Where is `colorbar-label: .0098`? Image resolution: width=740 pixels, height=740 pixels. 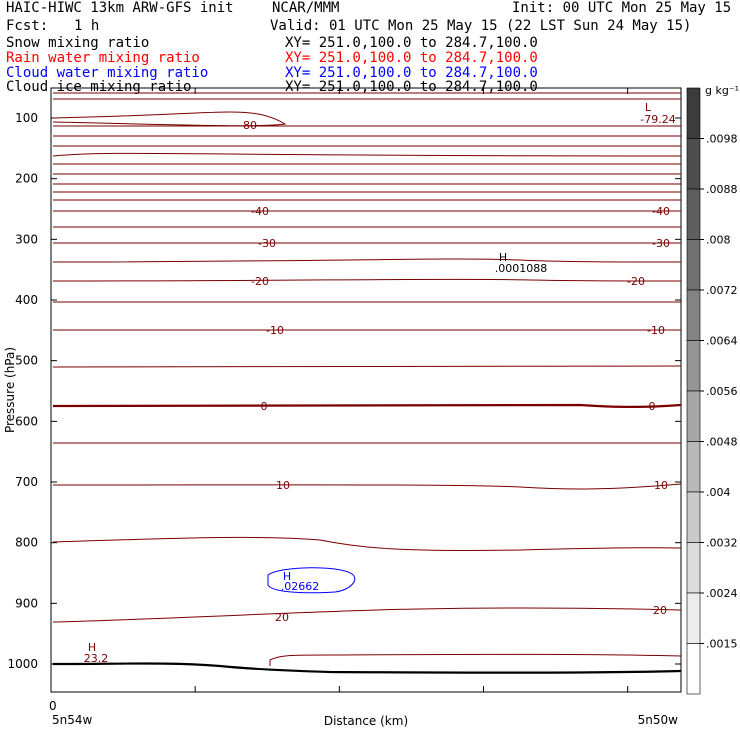
colorbar-label: .0098 is located at coordinates (722, 139).